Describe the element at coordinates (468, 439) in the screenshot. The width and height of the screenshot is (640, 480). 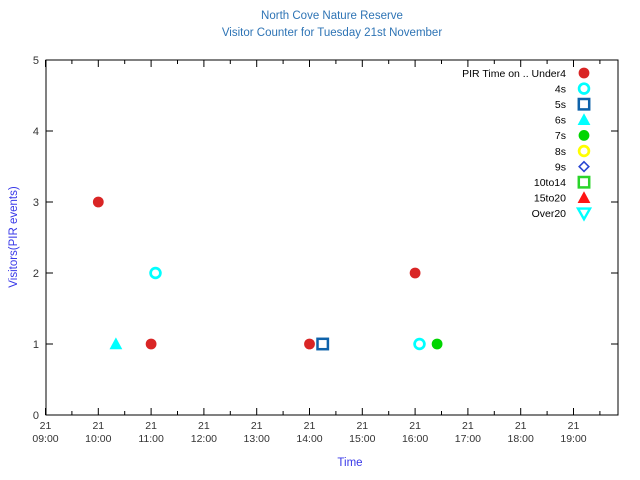
I see `x-tick-time-label: 17:00` at that location.